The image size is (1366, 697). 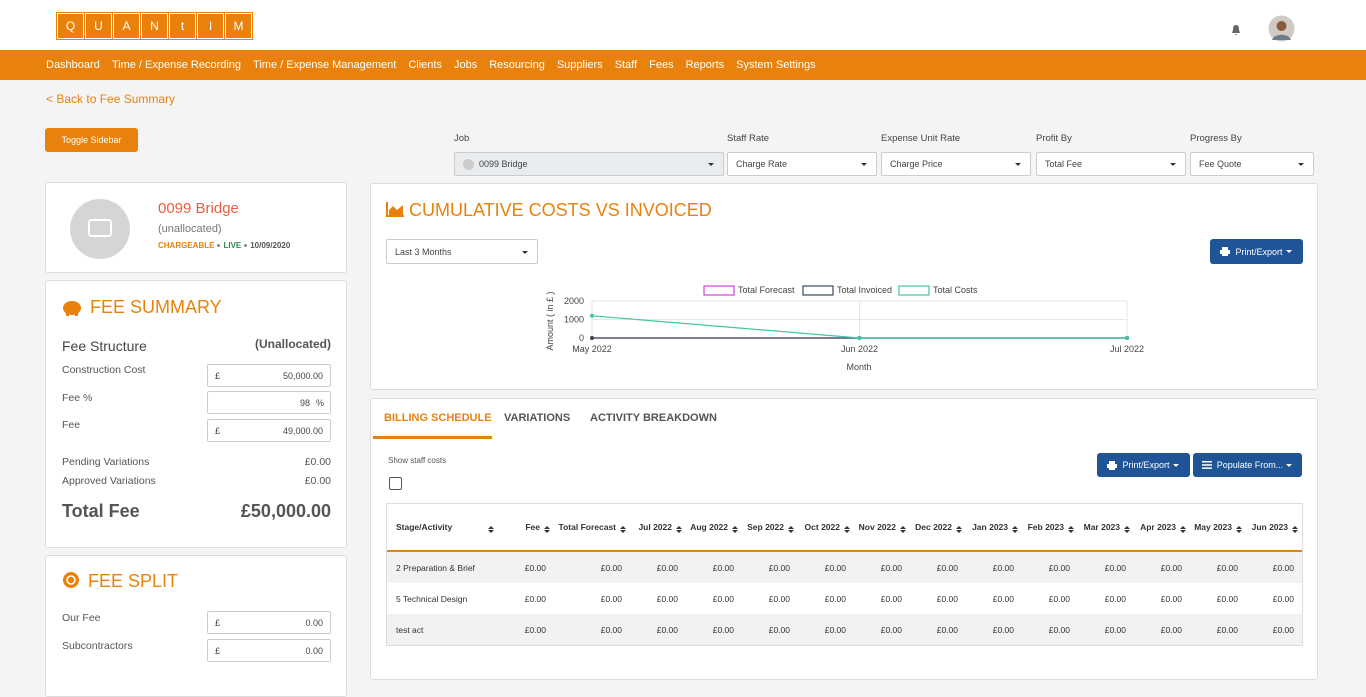 What do you see at coordinates (592, 528) in the screenshot?
I see `column-header: Total Forecast` at bounding box center [592, 528].